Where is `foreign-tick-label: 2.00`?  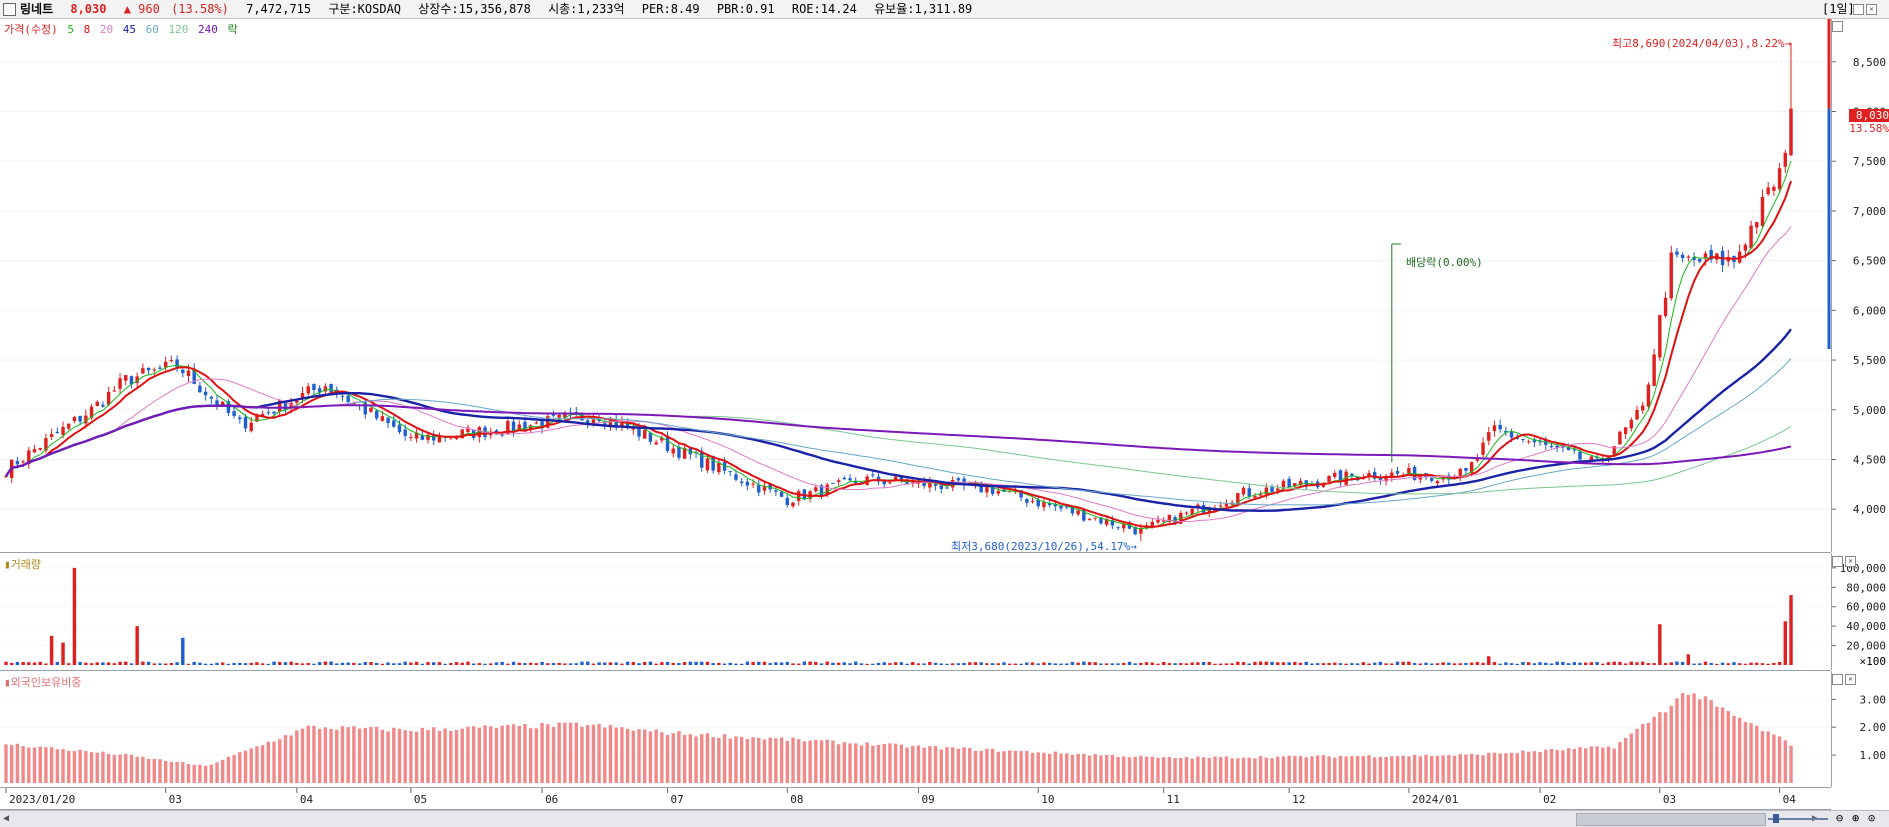
foreign-tick-label: 2.00 is located at coordinates (1873, 727).